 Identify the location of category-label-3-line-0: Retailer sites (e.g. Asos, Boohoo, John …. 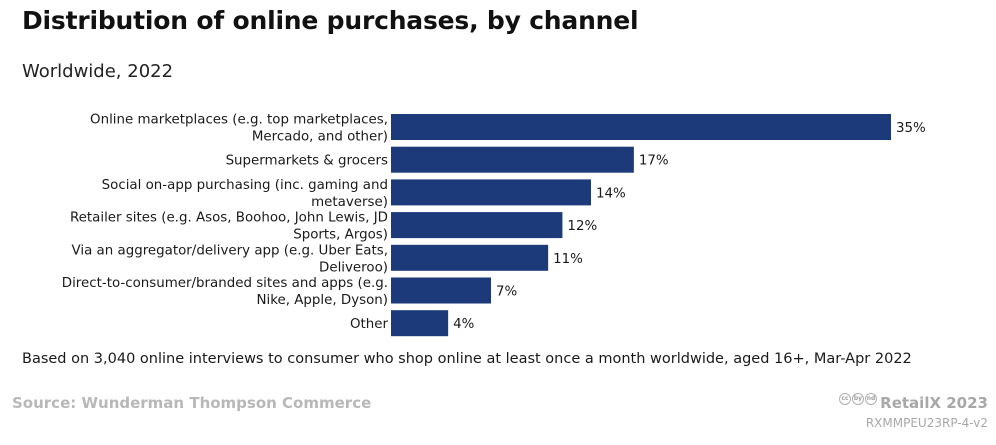
(229, 218).